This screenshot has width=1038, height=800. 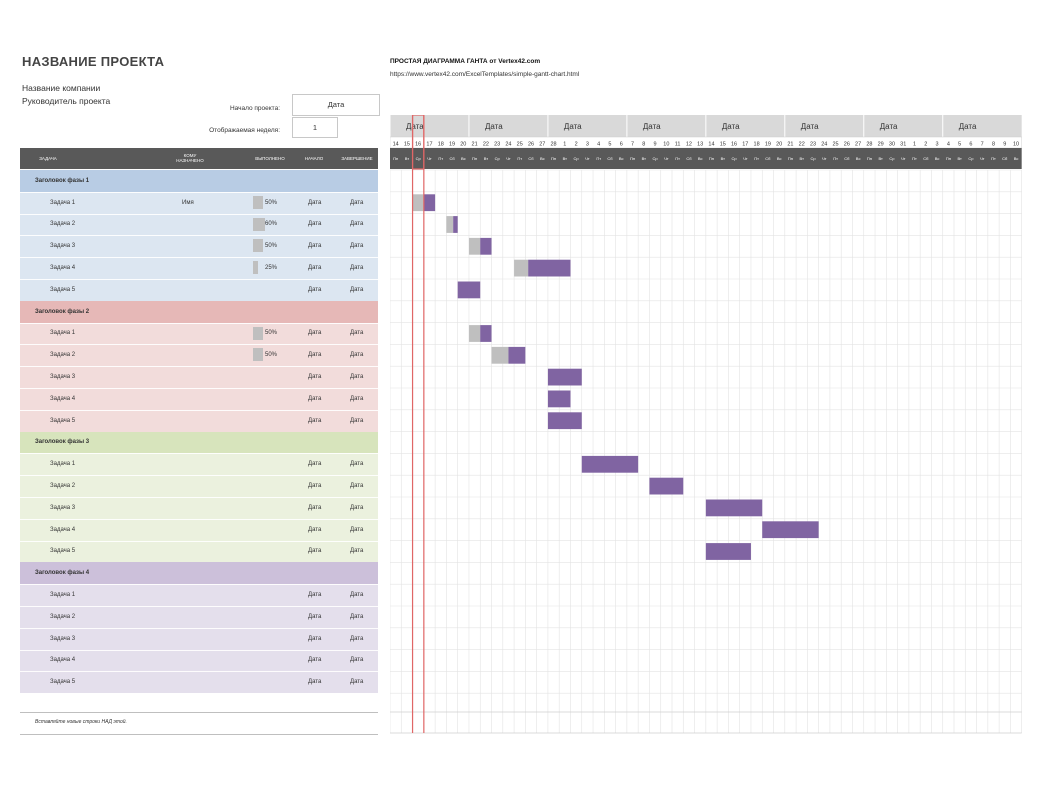 What do you see at coordinates (199, 333) in the screenshot?
I see `task-row: Задача 1 50% Дата Дата` at bounding box center [199, 333].